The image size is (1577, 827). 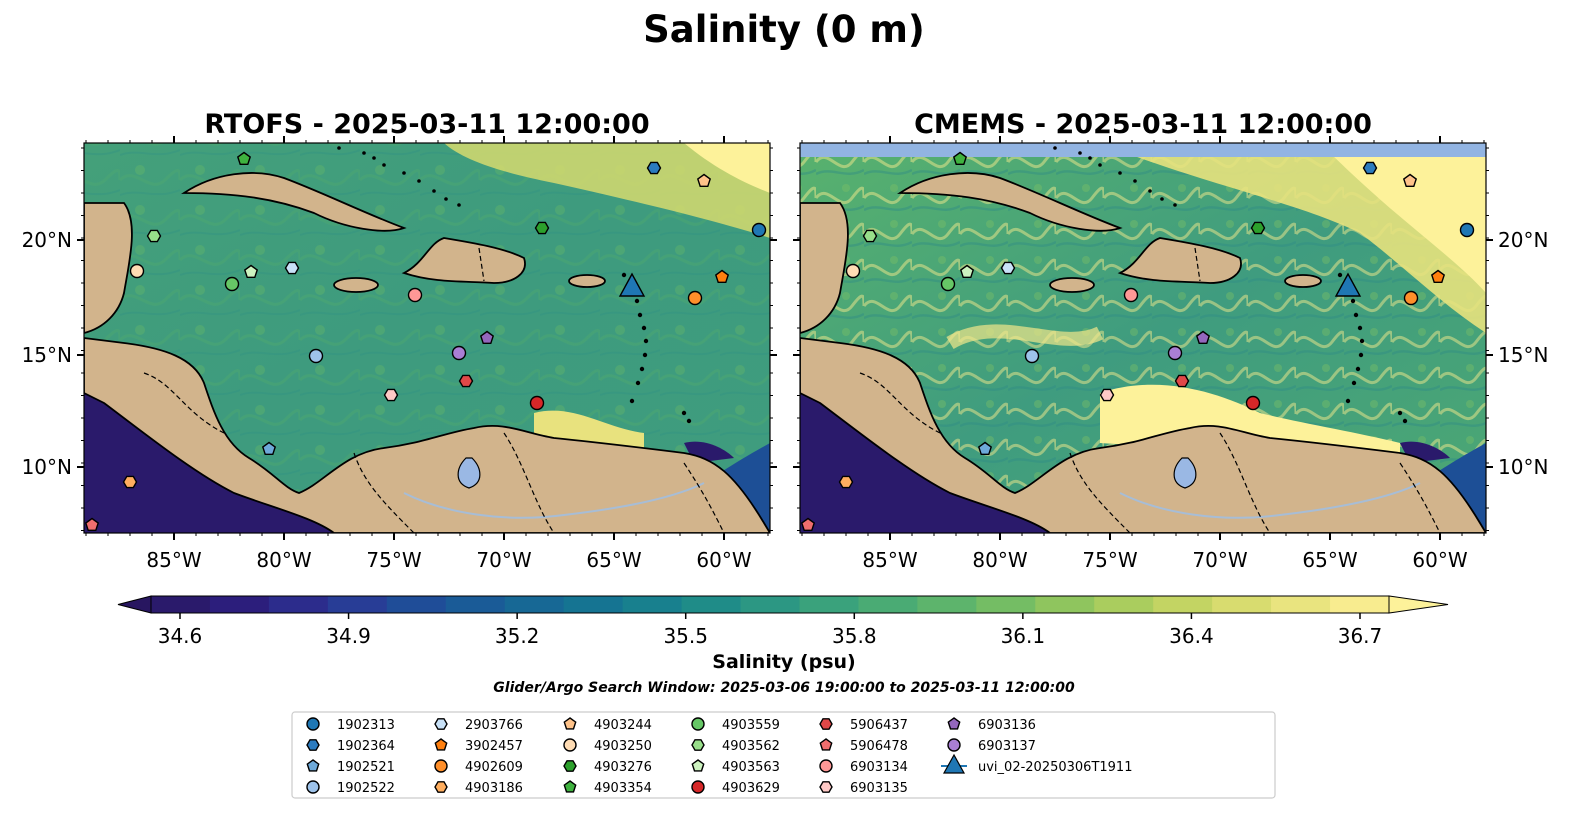 I want to click on colorbar-tick-label: 34.6, so click(x=180, y=636).